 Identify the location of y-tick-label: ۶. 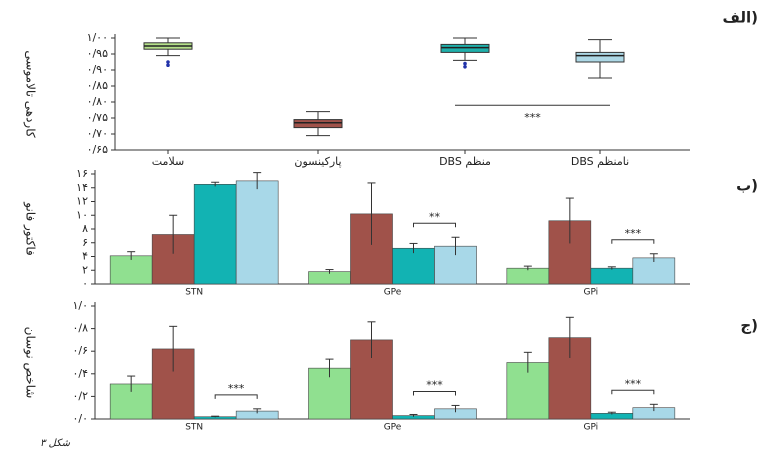
(85, 242).